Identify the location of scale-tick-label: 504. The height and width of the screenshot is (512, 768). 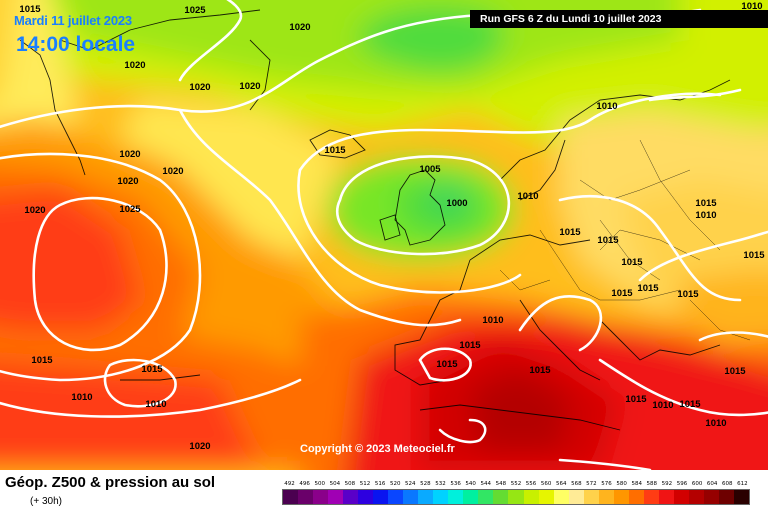
(335, 484).